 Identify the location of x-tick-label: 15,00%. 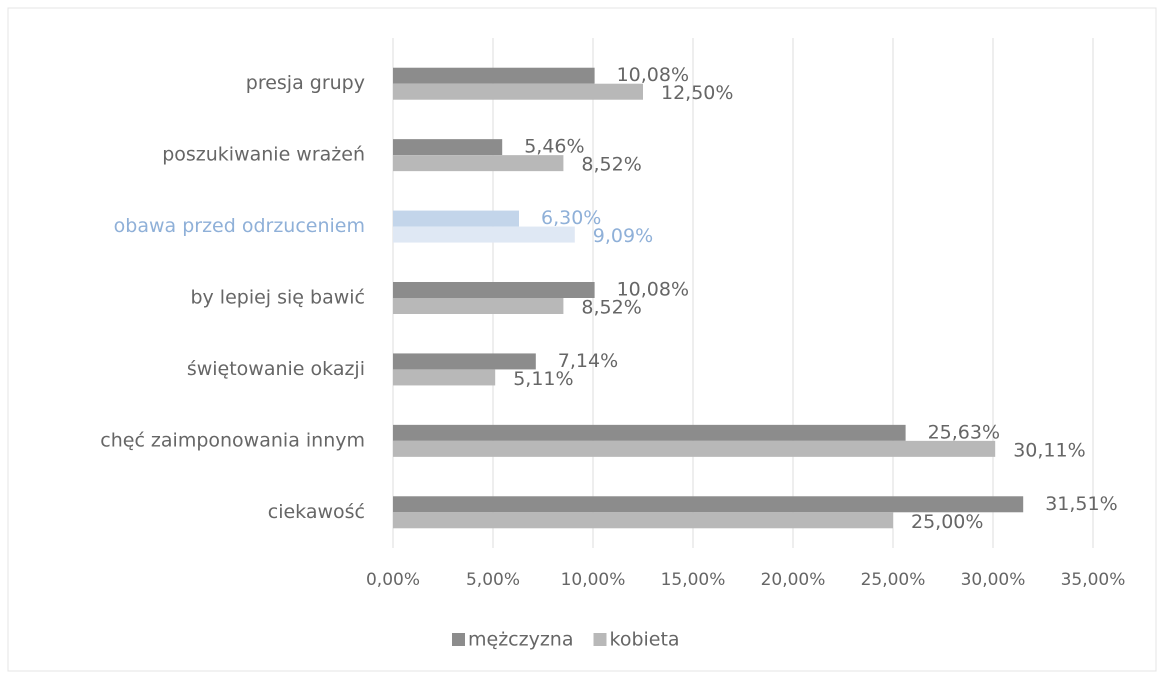
(693, 580).